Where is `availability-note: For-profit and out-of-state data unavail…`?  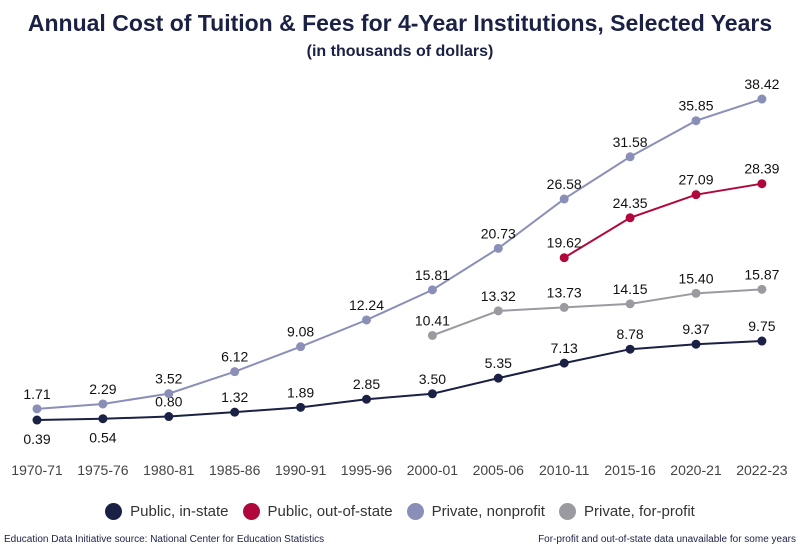 availability-note: For-profit and out-of-state data unavail… is located at coordinates (667, 539).